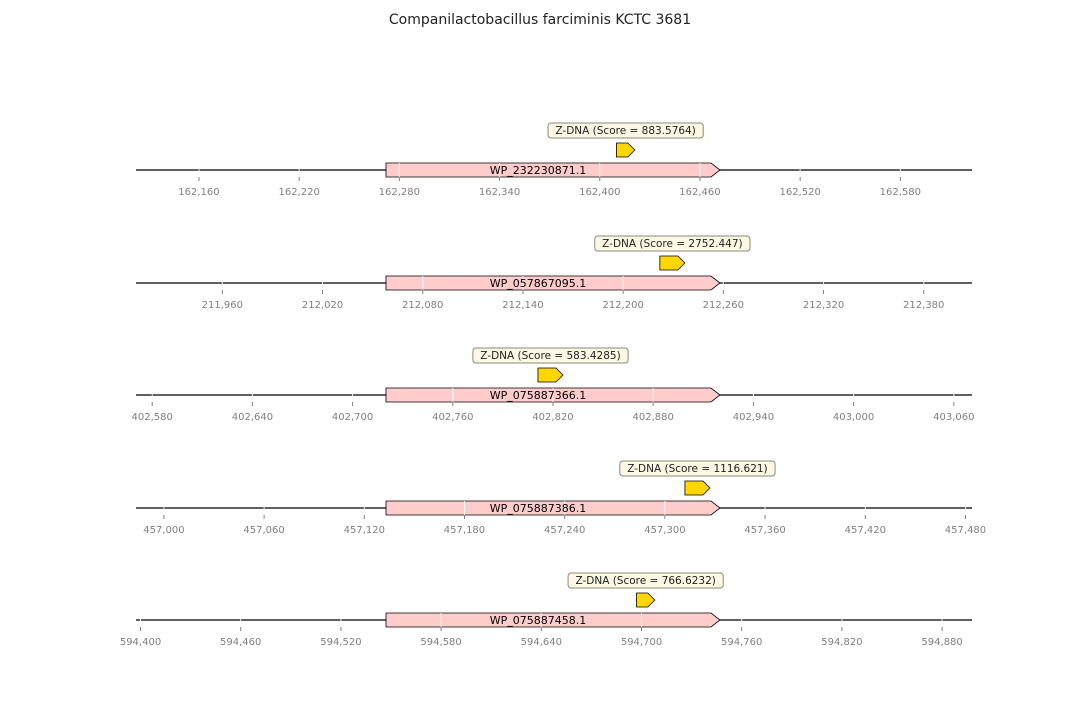 This screenshot has height=720, width=1080. What do you see at coordinates (923, 305) in the screenshot?
I see `tick-label: 212,380` at bounding box center [923, 305].